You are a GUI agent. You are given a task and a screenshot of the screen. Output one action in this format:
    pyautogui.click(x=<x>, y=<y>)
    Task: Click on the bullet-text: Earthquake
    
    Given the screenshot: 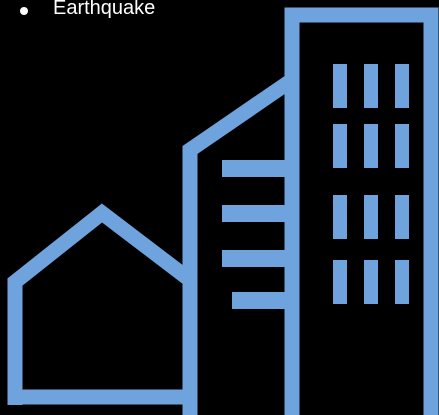 What is the action you would take?
    pyautogui.click(x=104, y=9)
    